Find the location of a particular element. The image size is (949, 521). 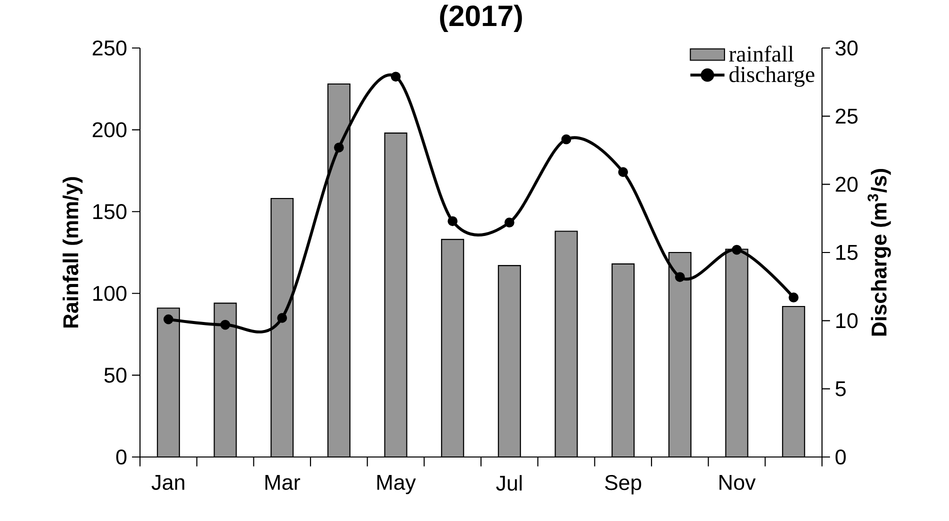

y2-axis-title: Discharge (m$^{3}$/s) is located at coordinates (879, 252).